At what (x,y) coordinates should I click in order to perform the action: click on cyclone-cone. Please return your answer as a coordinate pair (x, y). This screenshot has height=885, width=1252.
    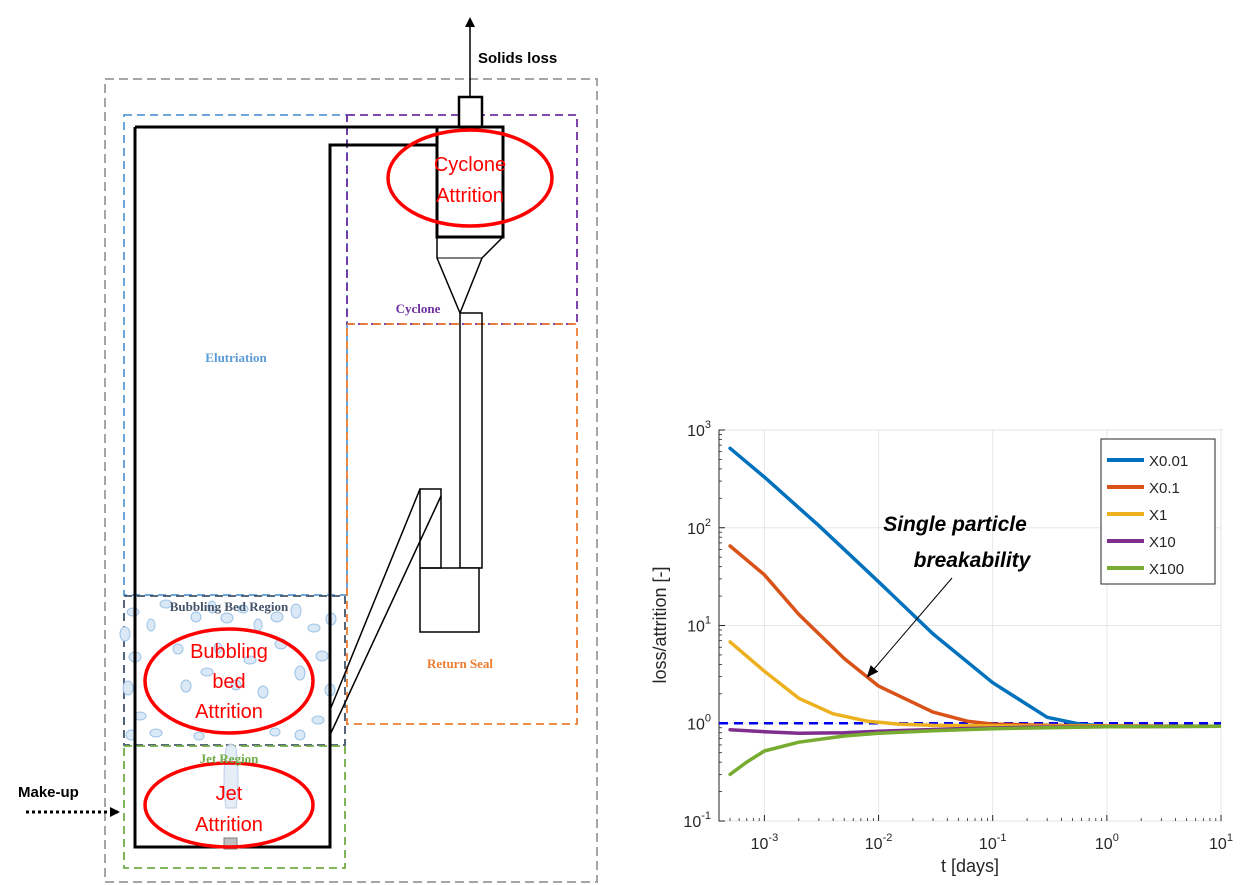
    Looking at the image, I should click on (470, 275).